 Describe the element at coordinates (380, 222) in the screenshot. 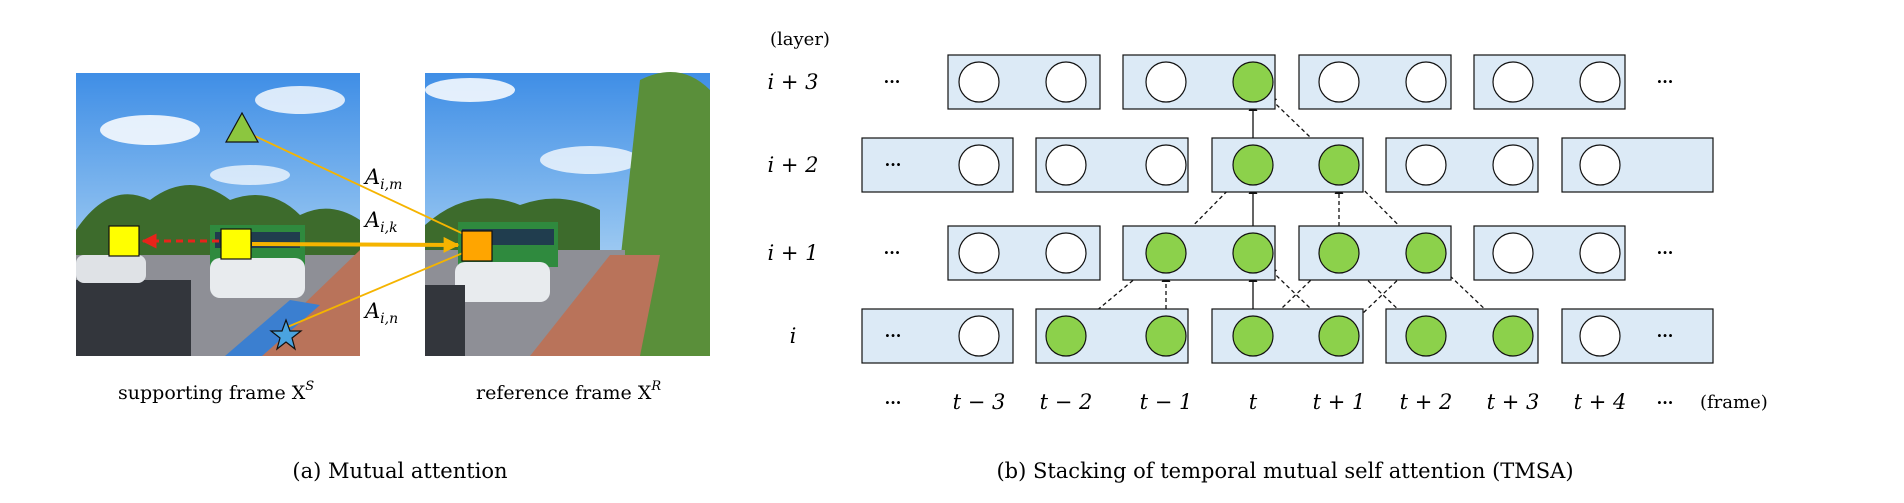

I see `attention-label-k: Ai,k` at that location.